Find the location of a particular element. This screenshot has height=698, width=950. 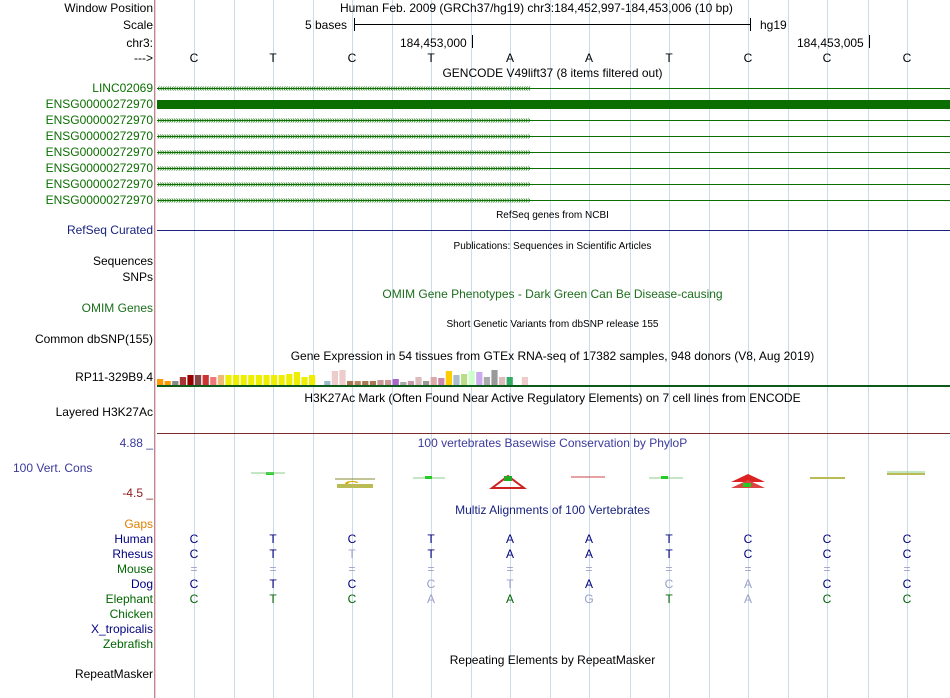

gencode-item-label: LINC02069 is located at coordinates (122, 88).